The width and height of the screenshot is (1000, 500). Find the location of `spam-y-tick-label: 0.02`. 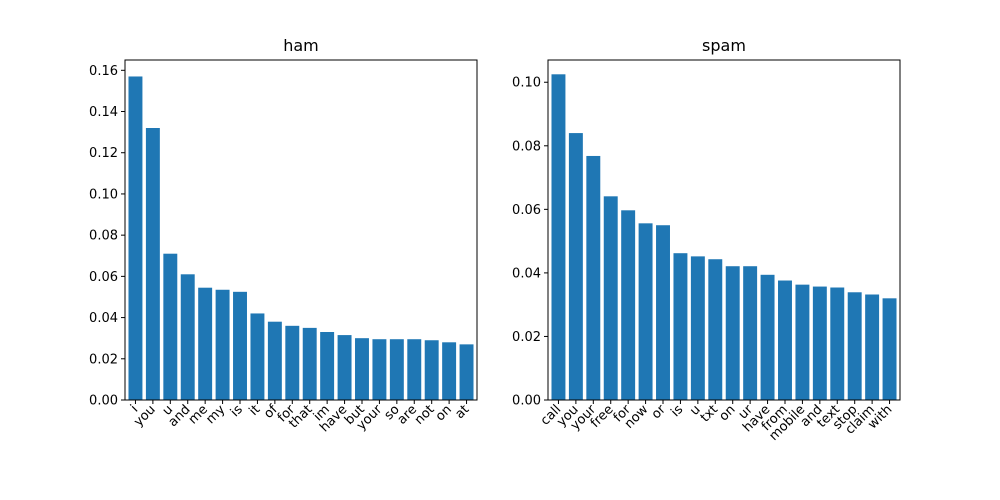

spam-y-tick-label: 0.02 is located at coordinates (526, 337).